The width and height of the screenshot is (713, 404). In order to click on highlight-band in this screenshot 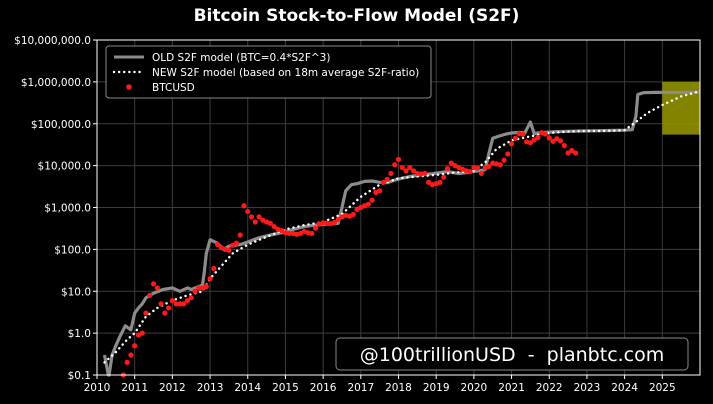, I will do `click(681, 108)`.